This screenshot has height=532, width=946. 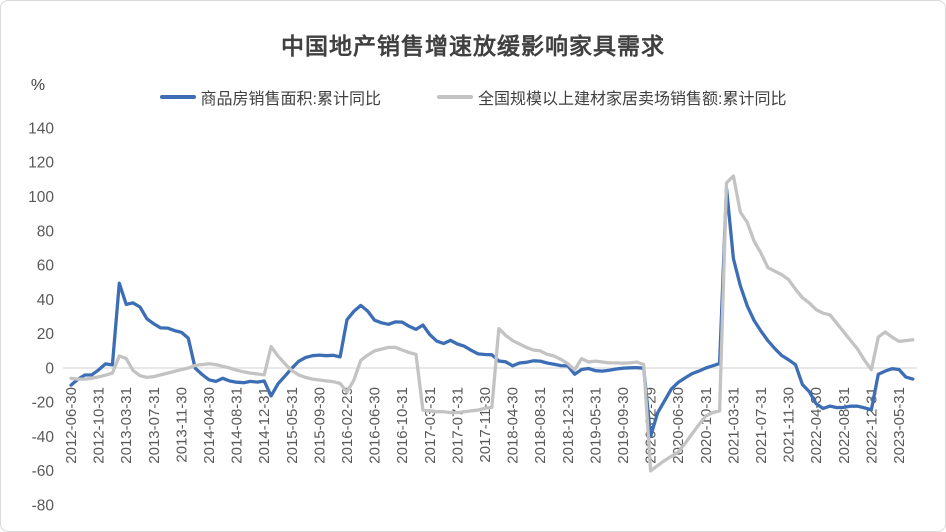 I want to click on y-tick-label: 80, so click(x=46, y=231).